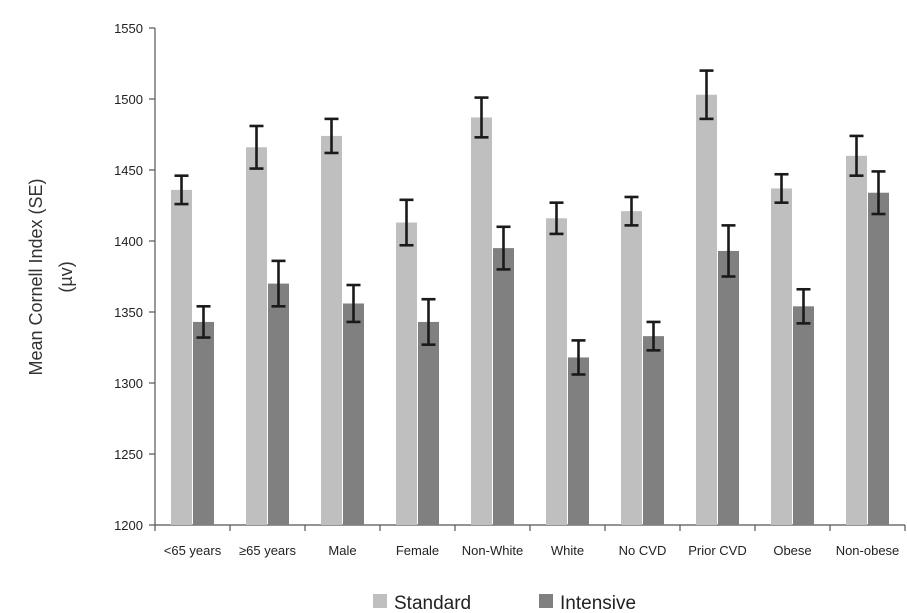 This screenshot has height=613, width=907. I want to click on x-category-label: Obese, so click(792, 550).